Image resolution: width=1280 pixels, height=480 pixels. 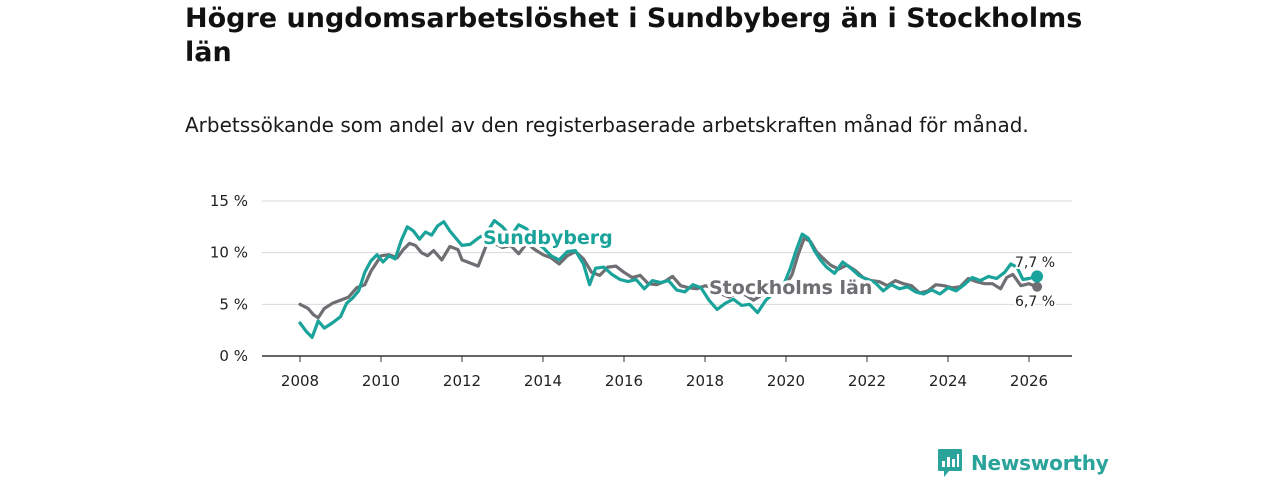 I want to click on y-tick-label: 10 %, so click(x=229, y=253).